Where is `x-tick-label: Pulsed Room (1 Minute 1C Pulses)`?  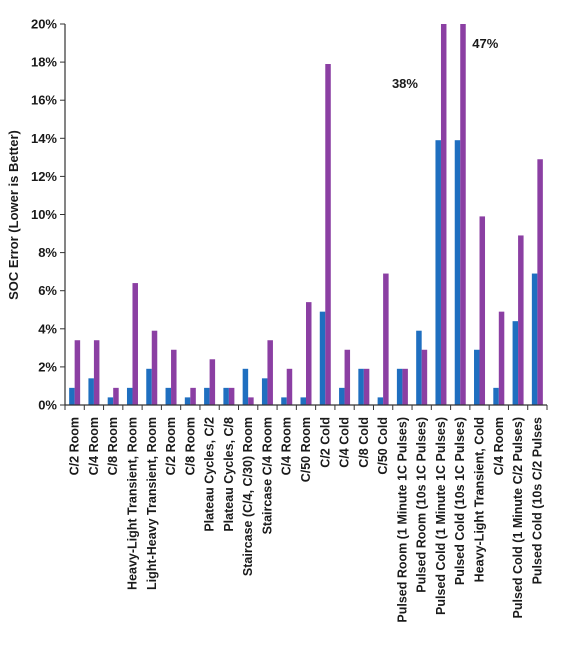 x-tick-label: Pulsed Room (1 Minute 1C Pulses) is located at coordinates (402, 520).